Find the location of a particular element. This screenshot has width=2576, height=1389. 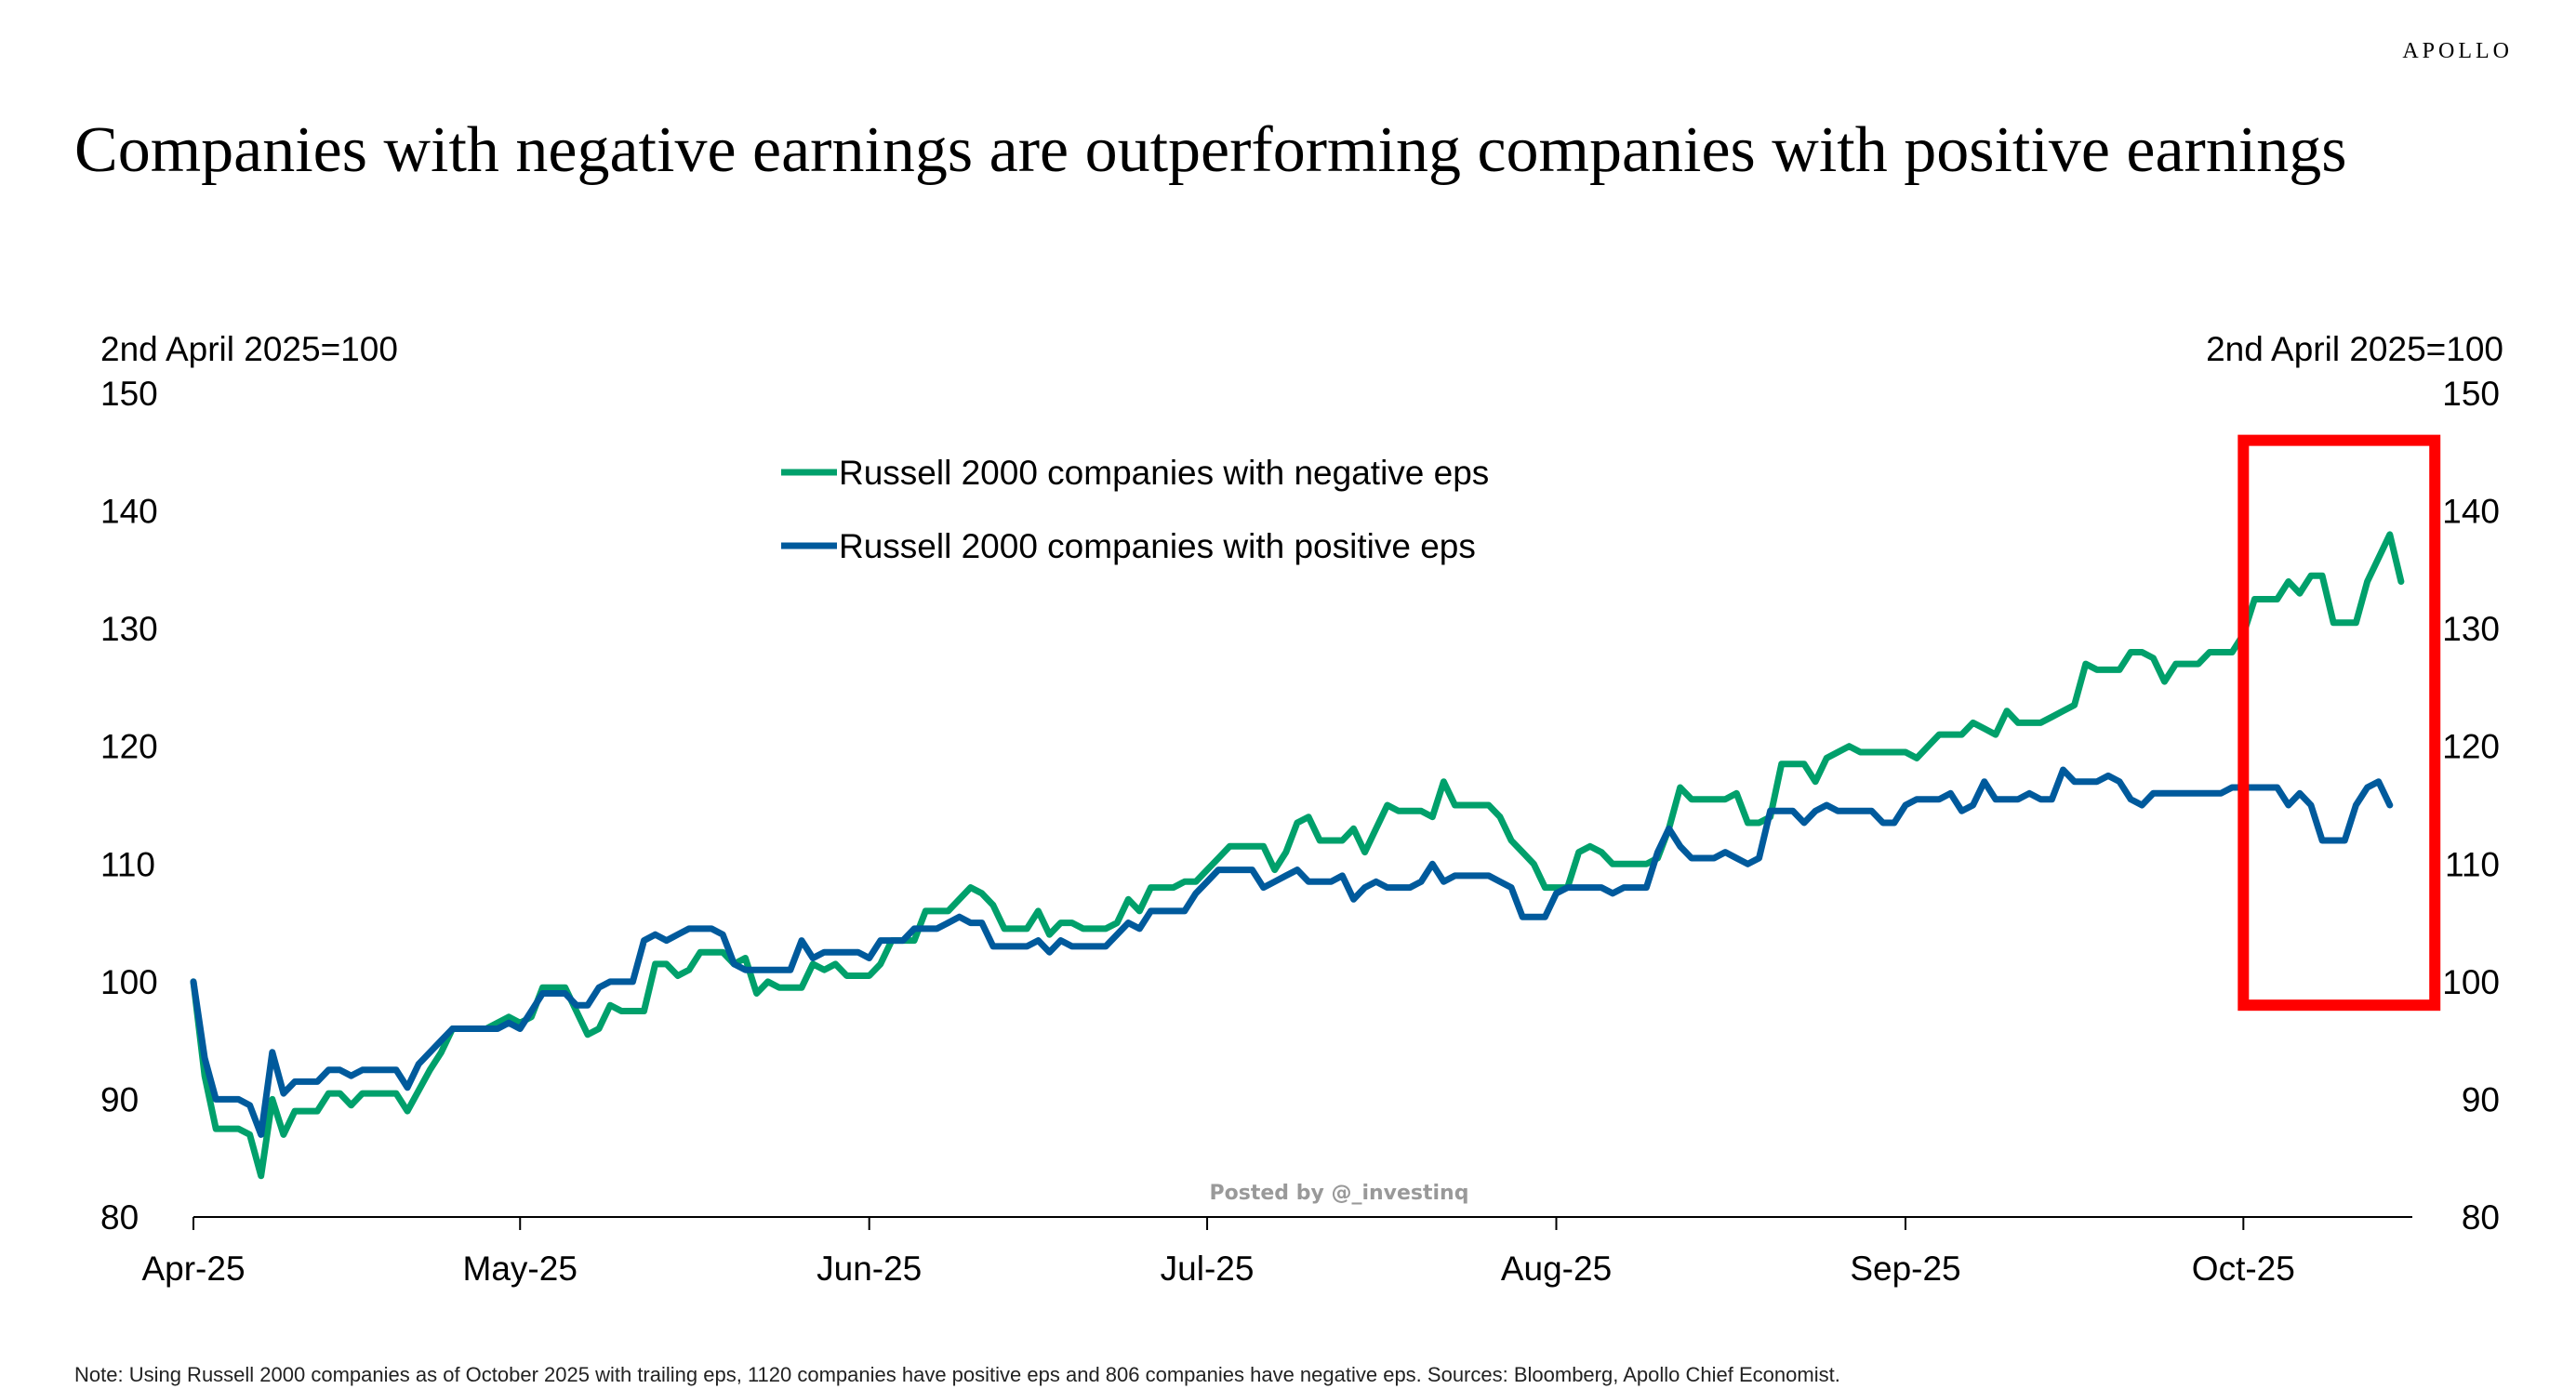

right-y-tick-label: 90 is located at coordinates (2481, 1099).